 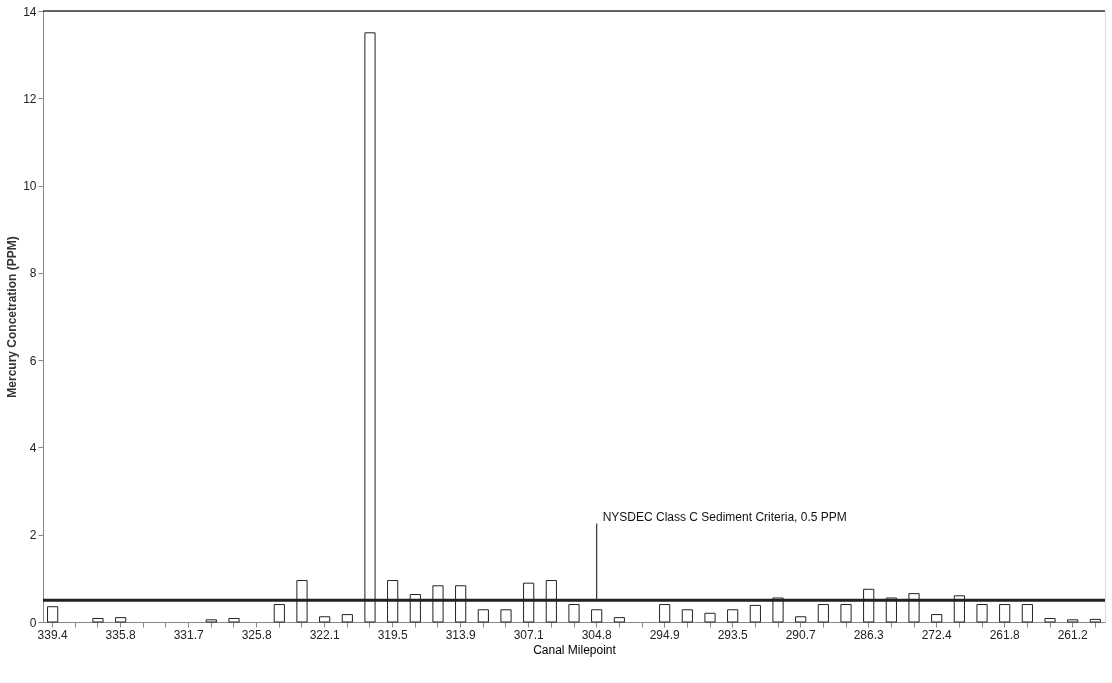 I want to click on x-tick-label: 261.2, so click(x=1073, y=634).